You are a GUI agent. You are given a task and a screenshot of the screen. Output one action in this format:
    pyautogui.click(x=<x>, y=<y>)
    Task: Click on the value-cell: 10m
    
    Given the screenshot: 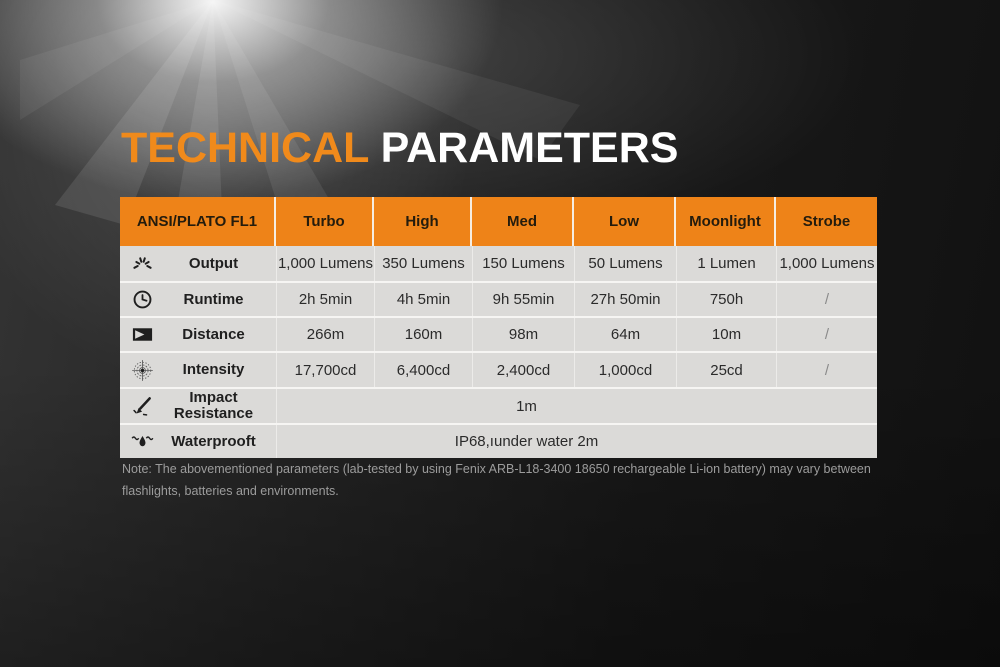 What is the action you would take?
    pyautogui.click(x=726, y=334)
    